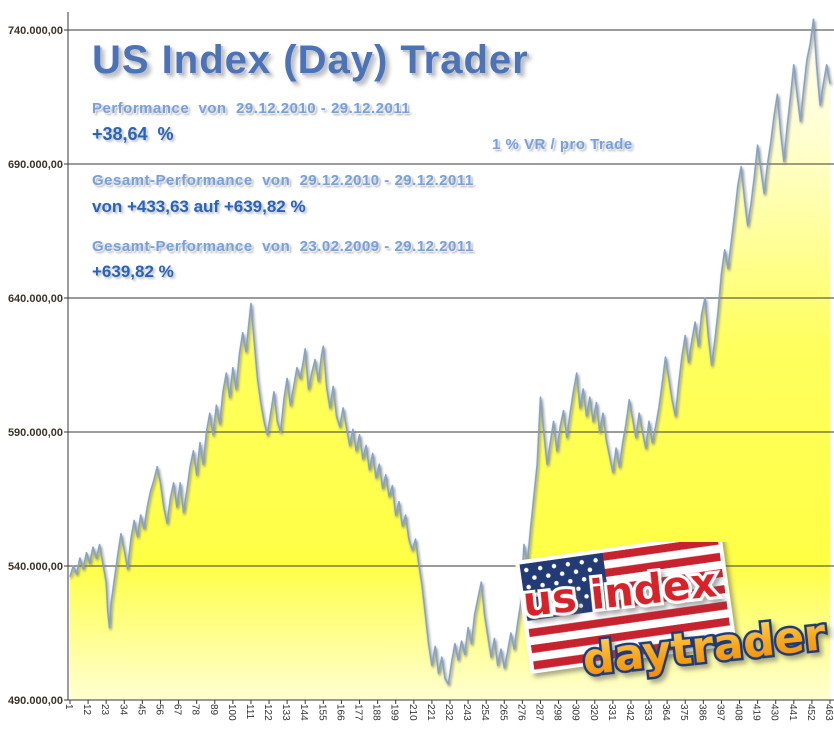 This screenshot has height=738, width=834. What do you see at coordinates (484, 712) in the screenshot?
I see `x-axis-label: 254` at bounding box center [484, 712].